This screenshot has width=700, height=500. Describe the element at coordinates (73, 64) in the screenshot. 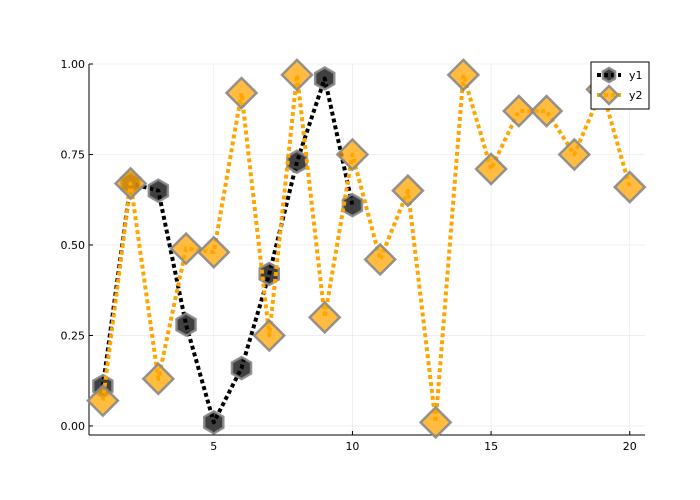

I see `y-tick-label: 1.00` at that location.